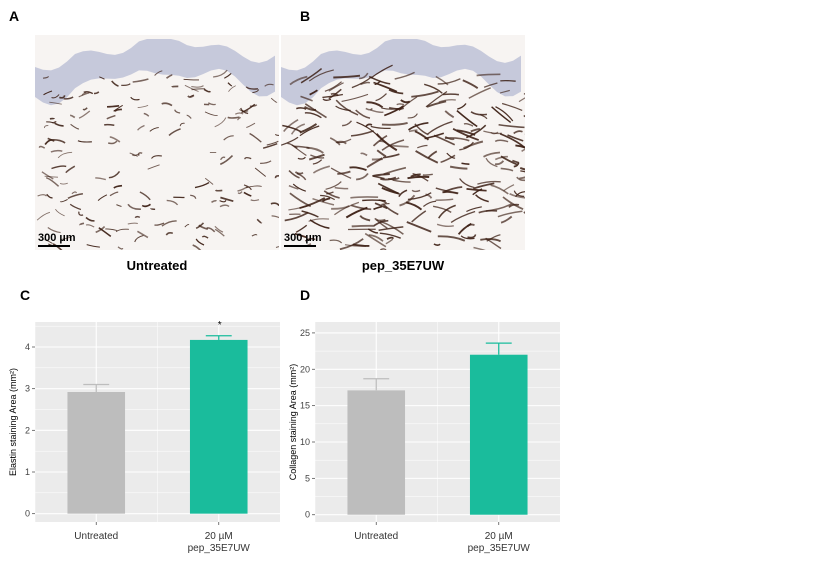  What do you see at coordinates (403, 265) in the screenshot?
I see `caption-treated: pep_35E7UW` at bounding box center [403, 265].